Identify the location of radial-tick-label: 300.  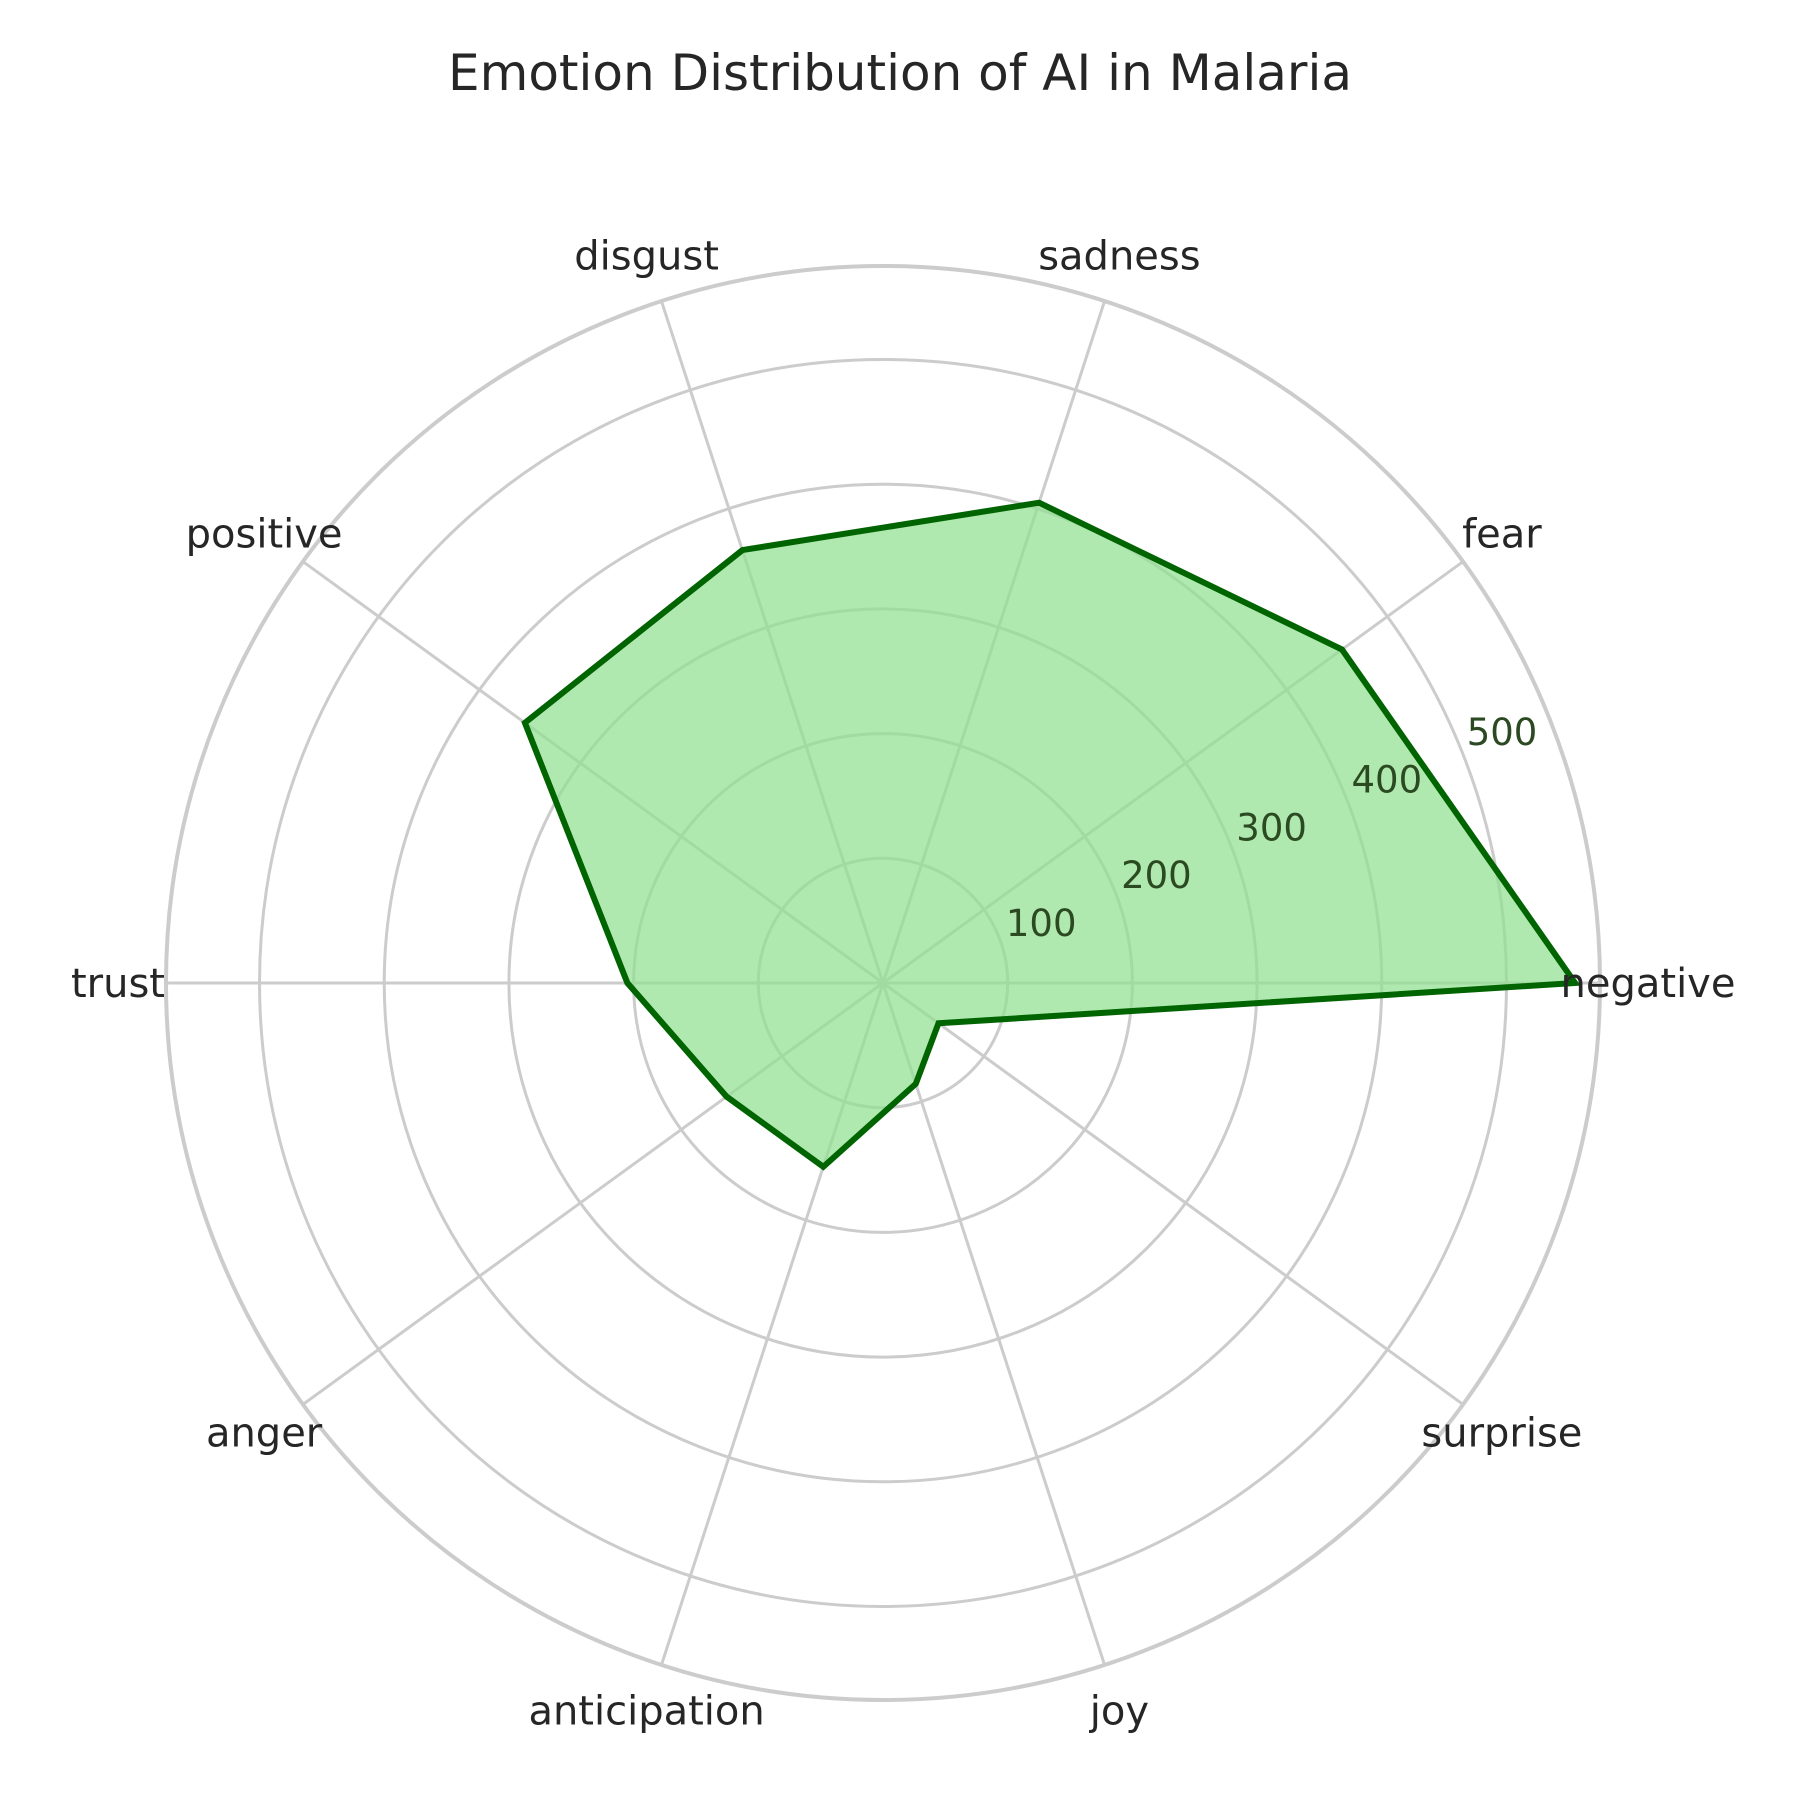
(1271, 827).